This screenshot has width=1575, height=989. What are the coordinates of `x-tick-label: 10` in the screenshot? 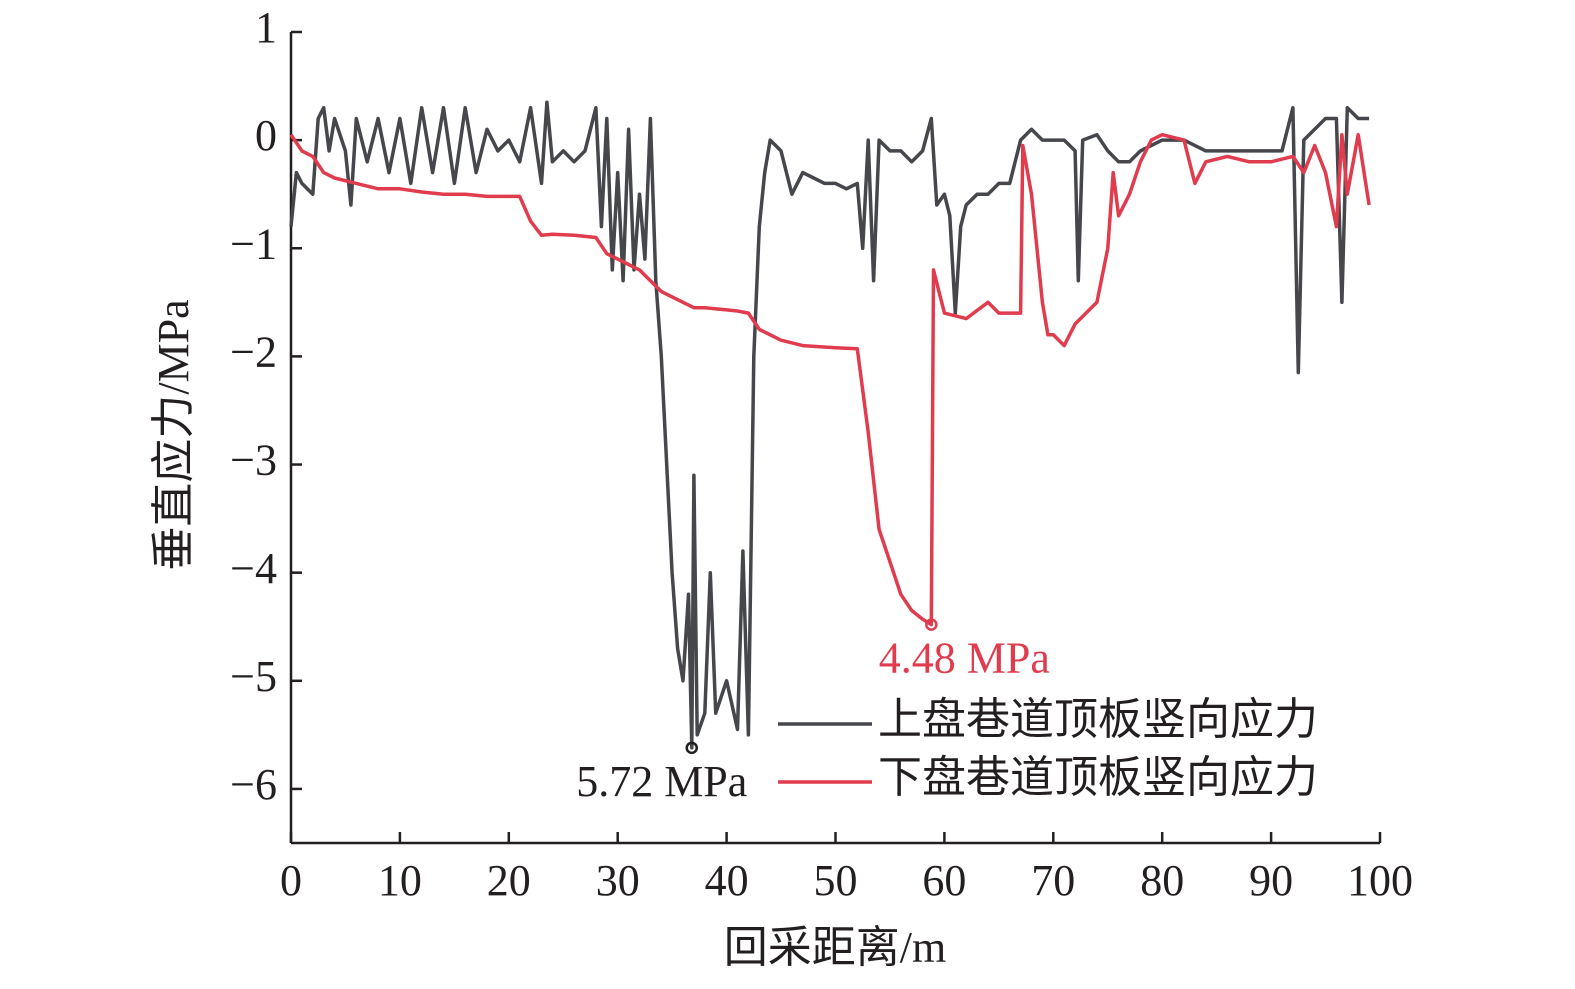 It's located at (400, 880).